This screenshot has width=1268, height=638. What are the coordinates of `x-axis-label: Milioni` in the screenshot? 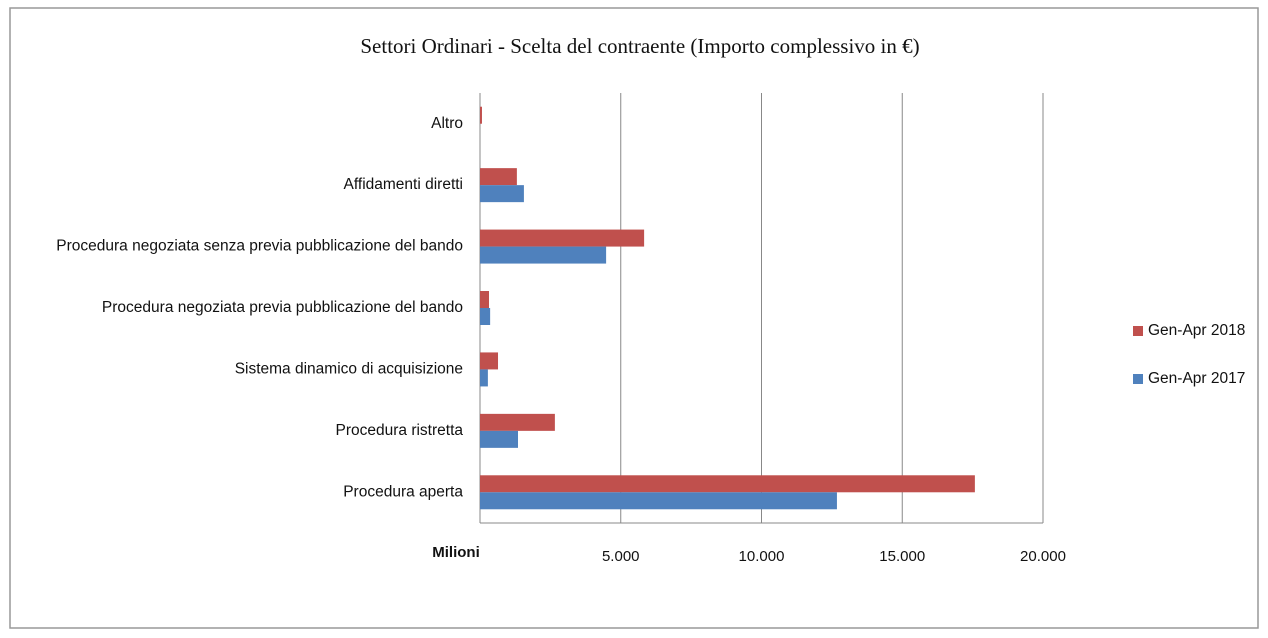 It's located at (456, 552).